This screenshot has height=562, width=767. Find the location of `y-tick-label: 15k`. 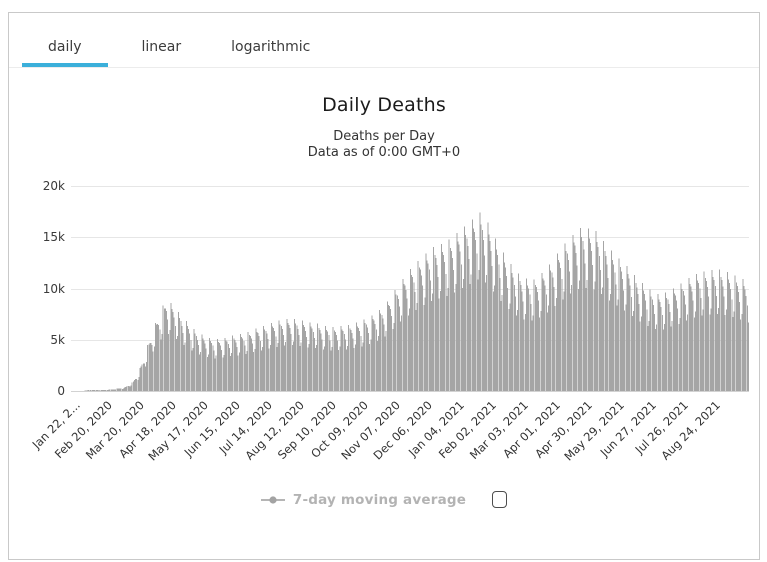

y-tick-label: 15k is located at coordinates (53, 237).